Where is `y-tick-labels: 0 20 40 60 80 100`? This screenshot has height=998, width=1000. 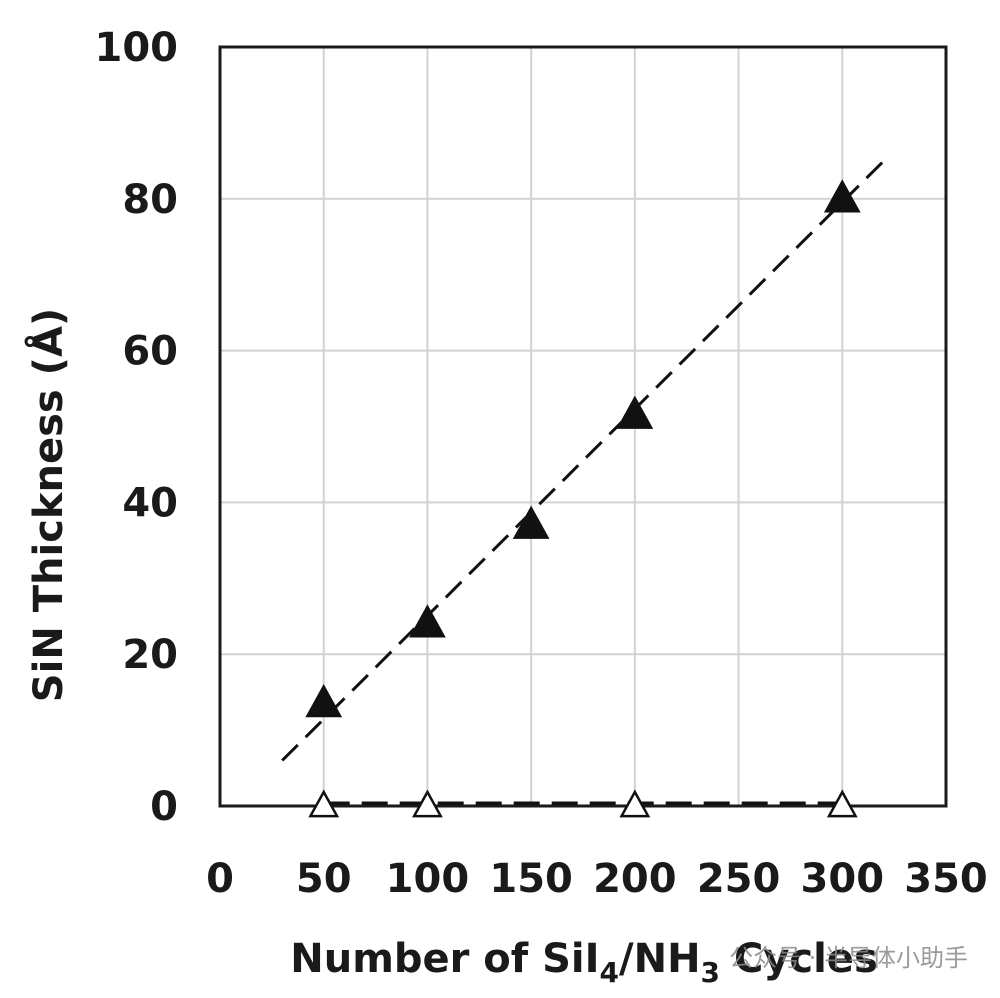
y-tick-labels: 0 20 40 60 80 100 is located at coordinates (137, 427).